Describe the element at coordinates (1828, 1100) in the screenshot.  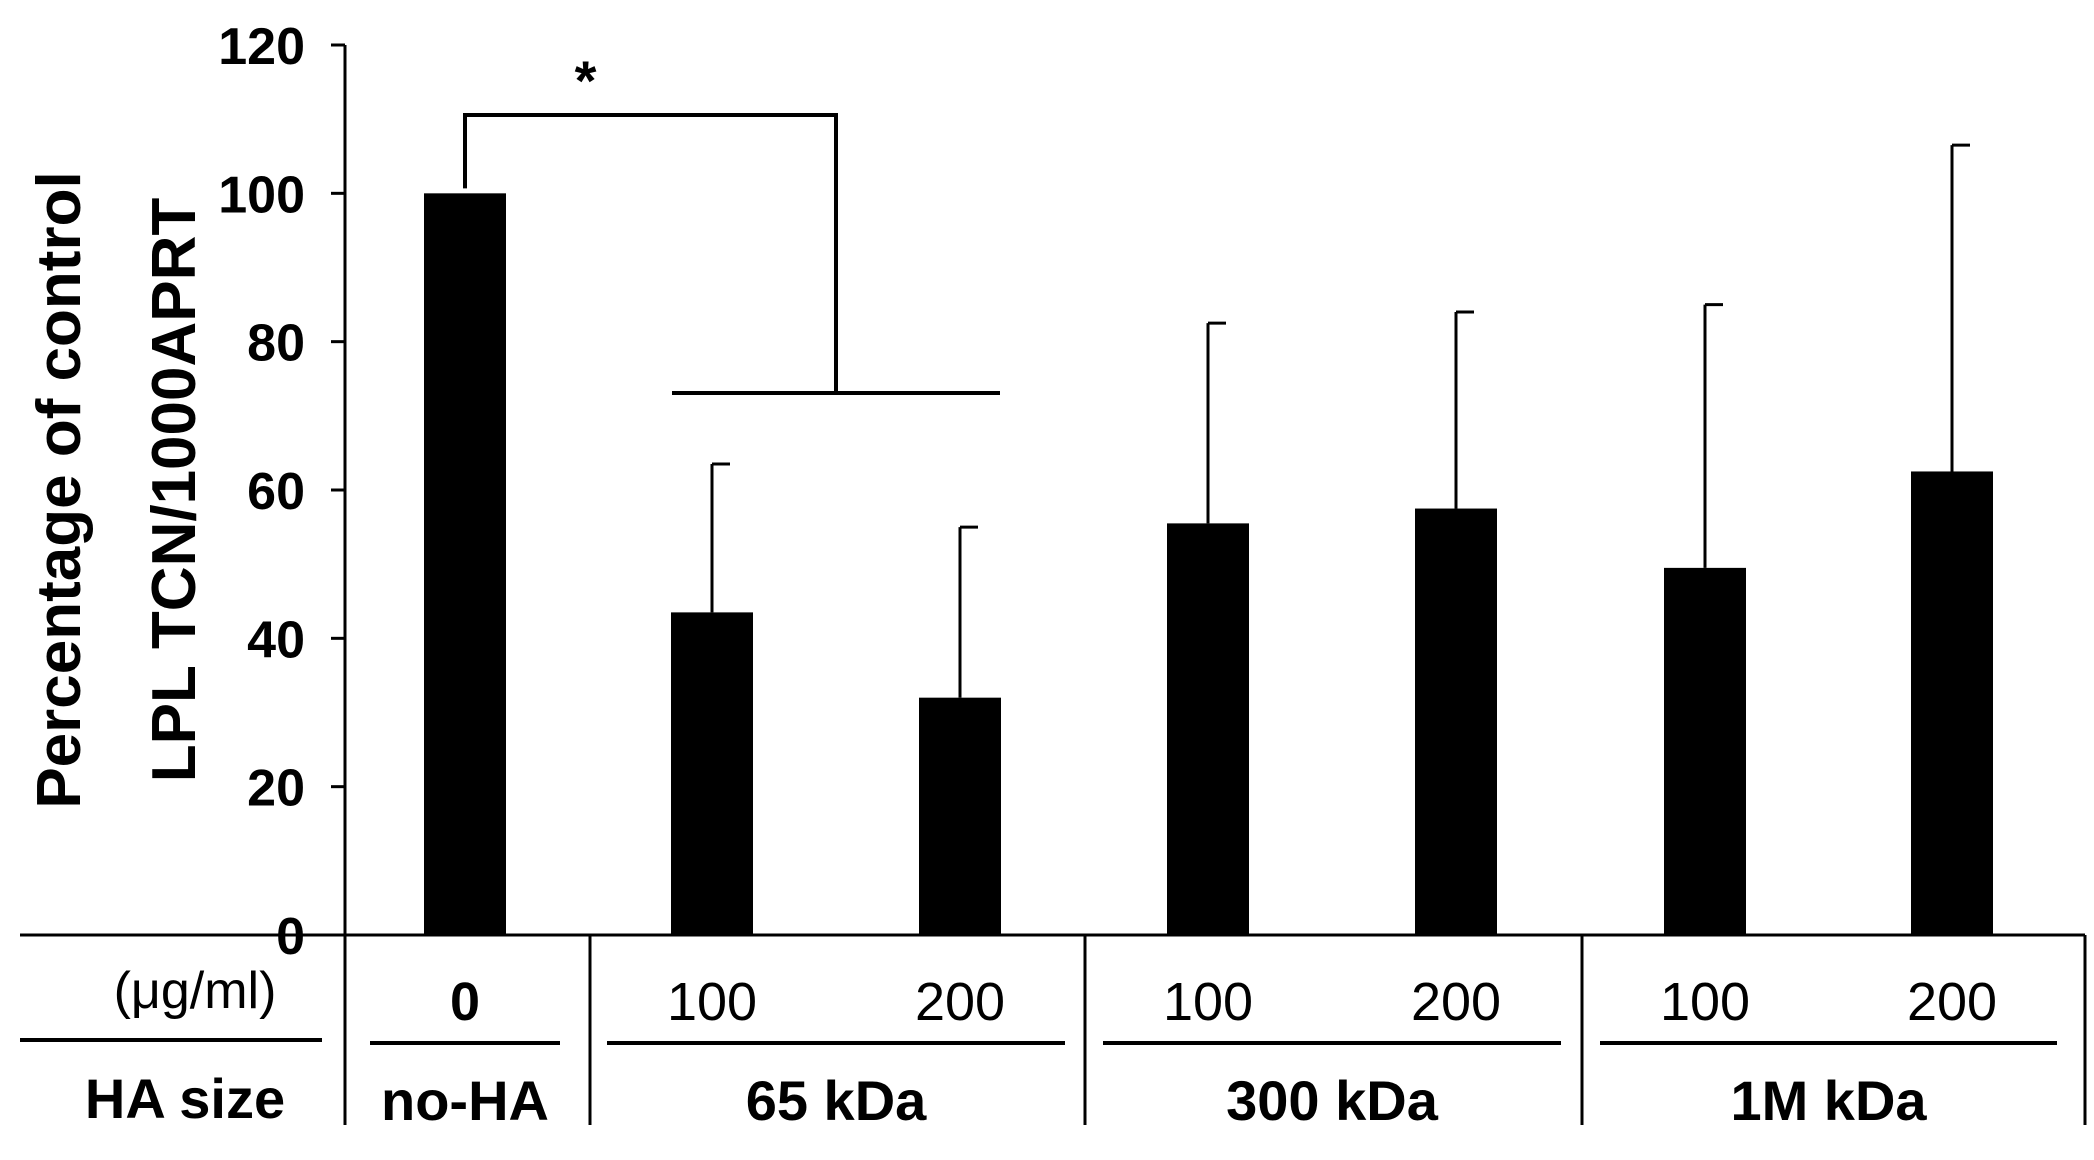
I see `group-label: 1M kDa` at that location.